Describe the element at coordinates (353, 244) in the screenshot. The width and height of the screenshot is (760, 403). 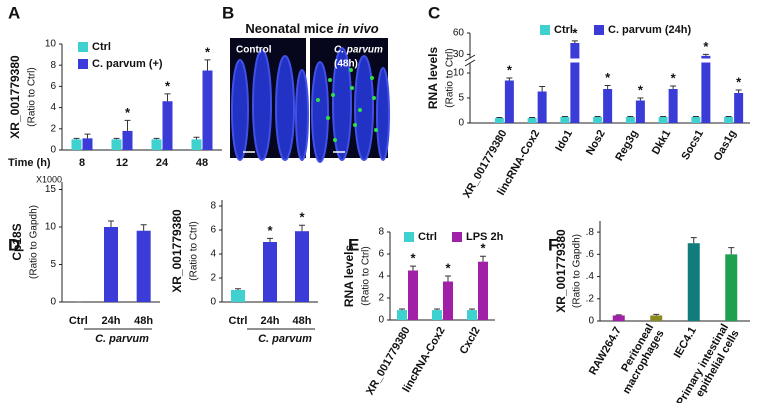
I see `panel-letter: E` at that location.